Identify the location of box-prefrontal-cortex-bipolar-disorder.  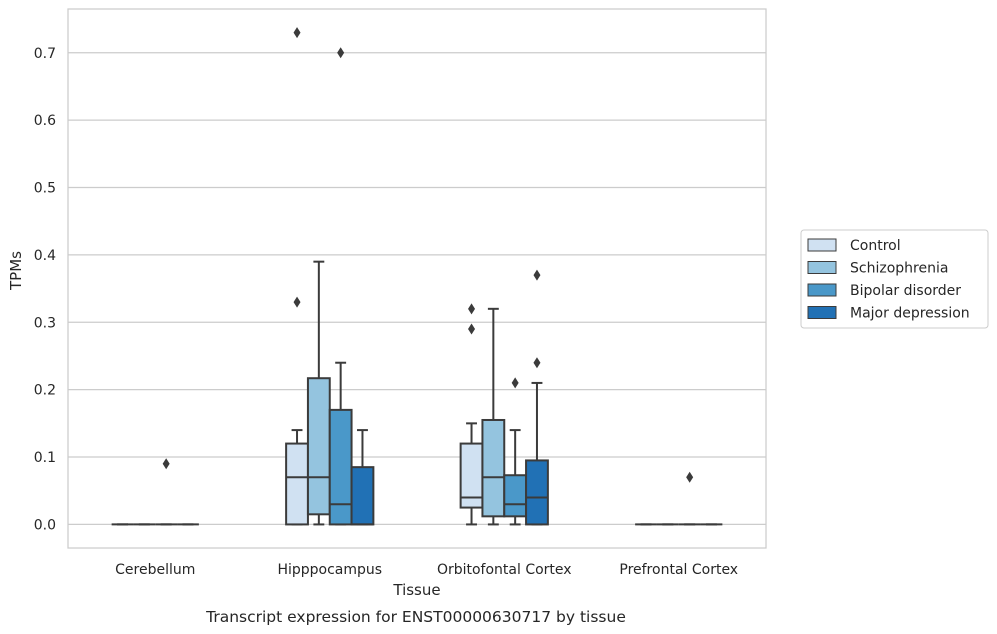
(689, 498).